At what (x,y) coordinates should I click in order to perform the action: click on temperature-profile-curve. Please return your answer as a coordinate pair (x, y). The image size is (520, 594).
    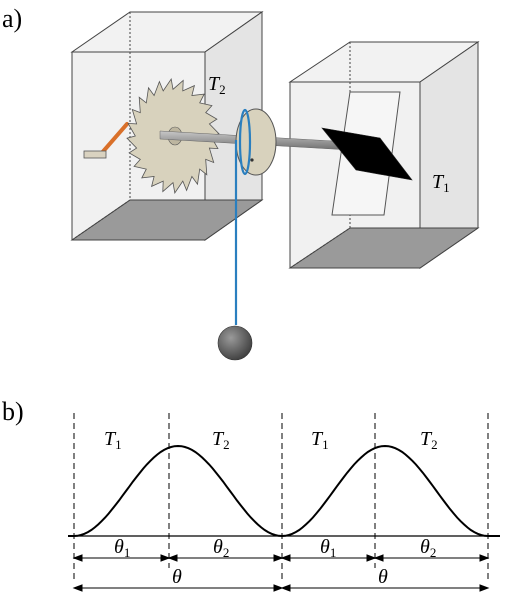
    Looking at the image, I should click on (284, 491).